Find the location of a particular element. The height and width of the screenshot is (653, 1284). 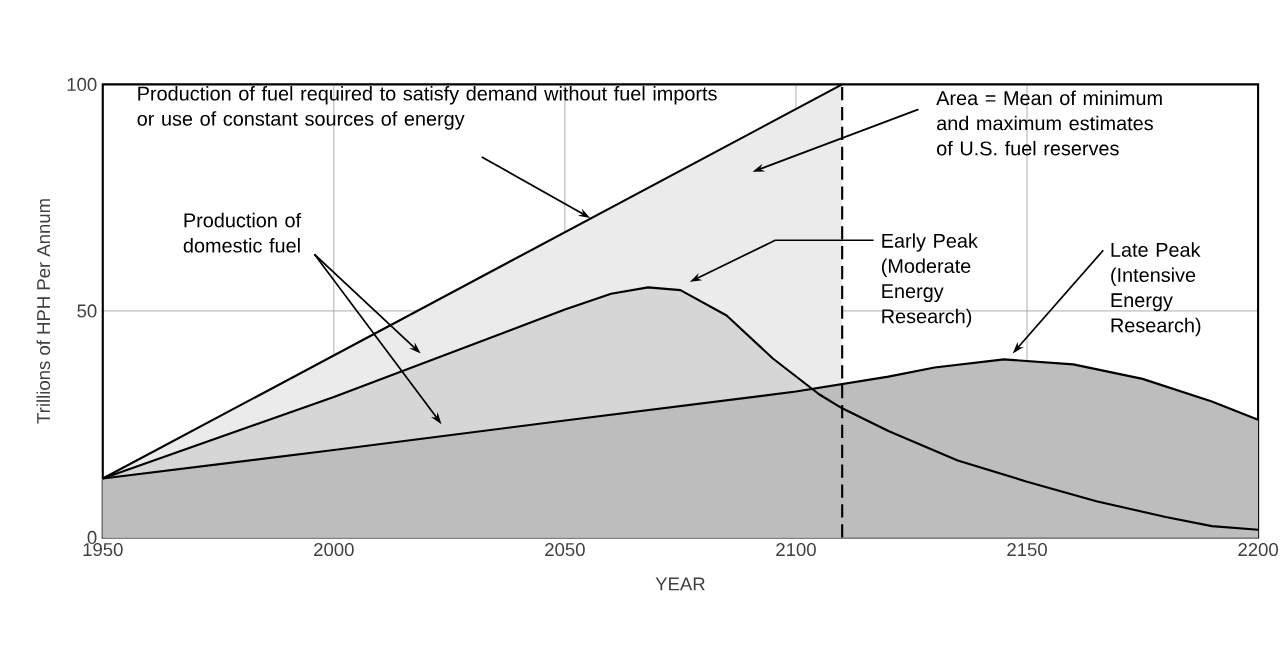

text: Early Peak (Moderate Energy Research) is located at coordinates (929, 280).